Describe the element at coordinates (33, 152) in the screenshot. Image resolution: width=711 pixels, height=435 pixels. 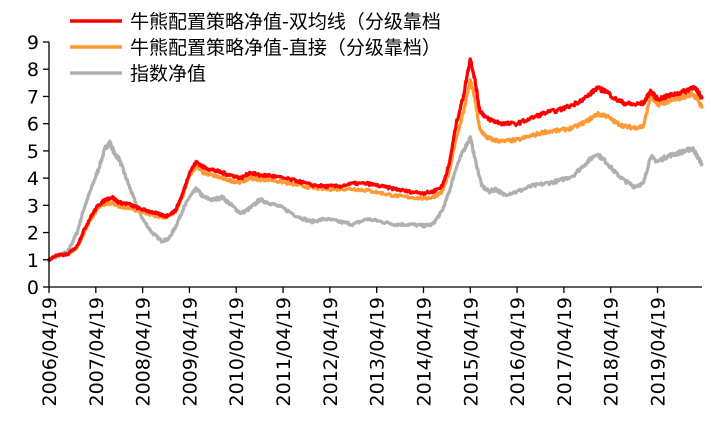
I see `y-tick-label: 5` at that location.